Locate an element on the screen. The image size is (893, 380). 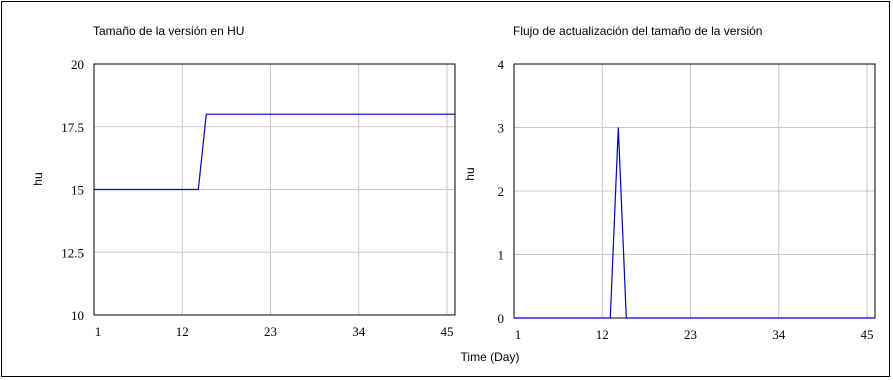
chart-2-x-tick-label: 12 is located at coordinates (602, 334).